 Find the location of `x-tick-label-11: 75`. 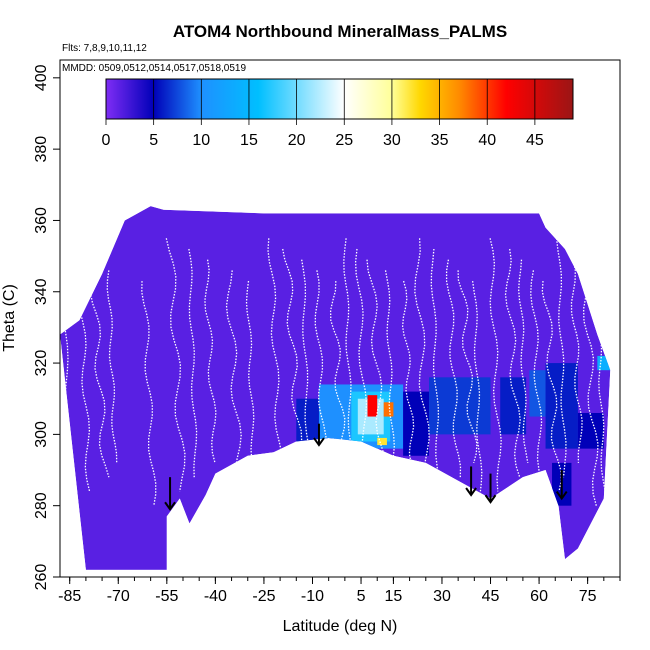

x-tick-label-11: 75 is located at coordinates (588, 596).